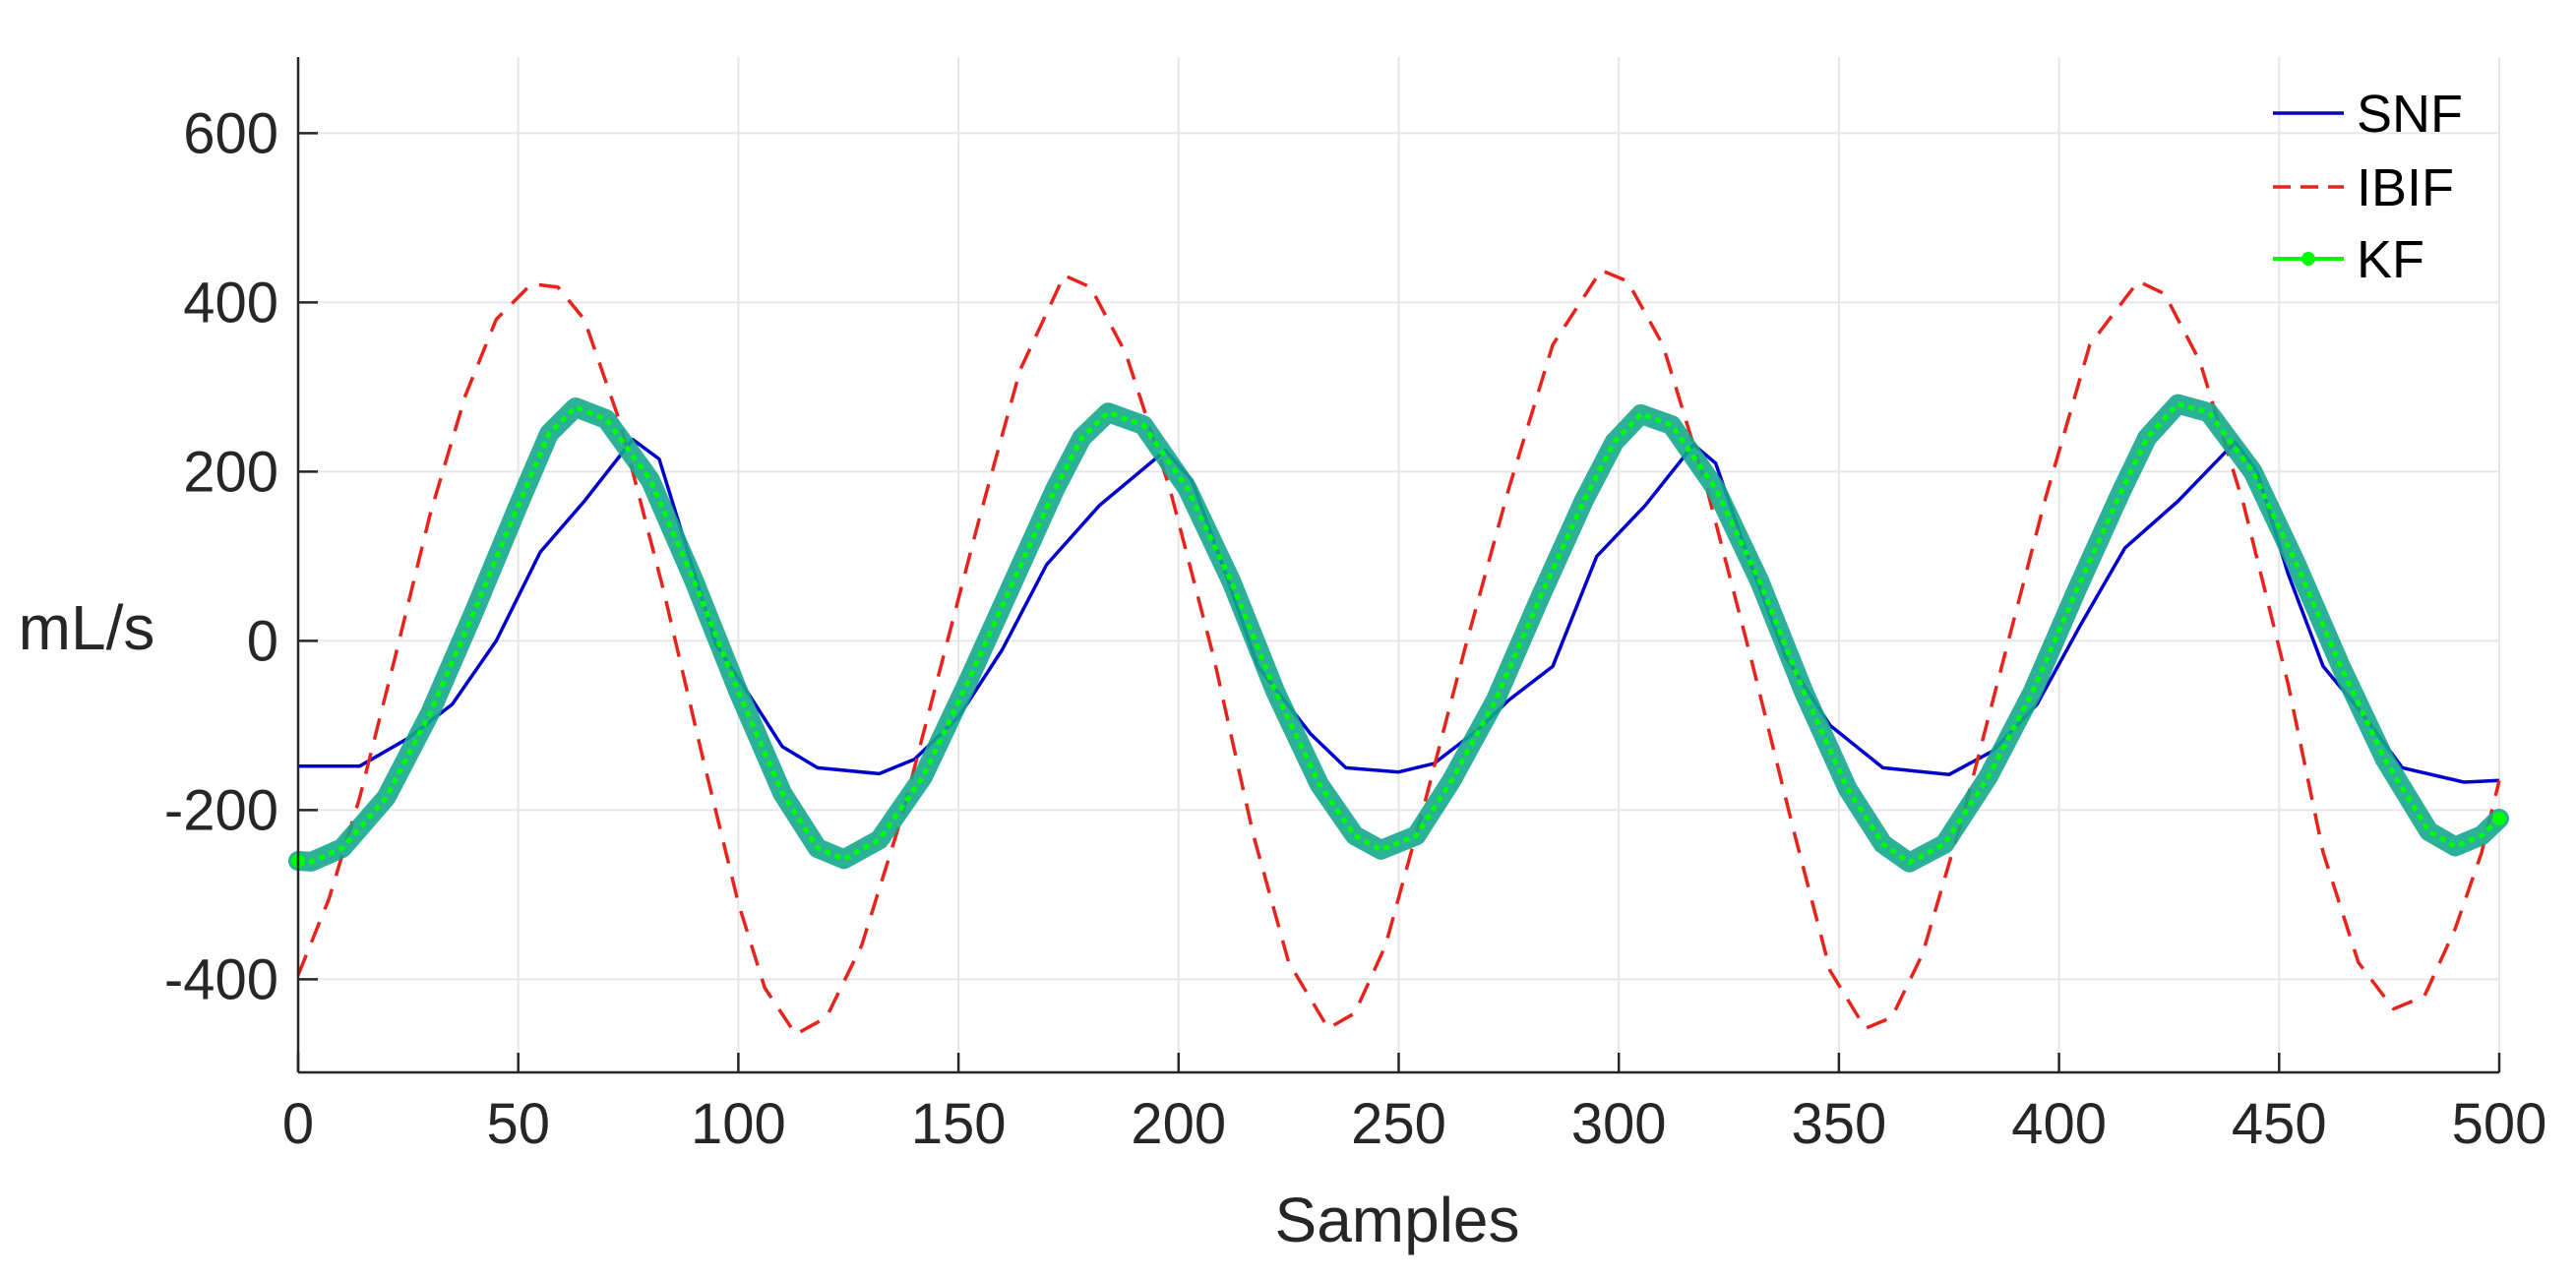  What do you see at coordinates (738, 1124) in the screenshot?
I see `x-tick-label: 100` at bounding box center [738, 1124].